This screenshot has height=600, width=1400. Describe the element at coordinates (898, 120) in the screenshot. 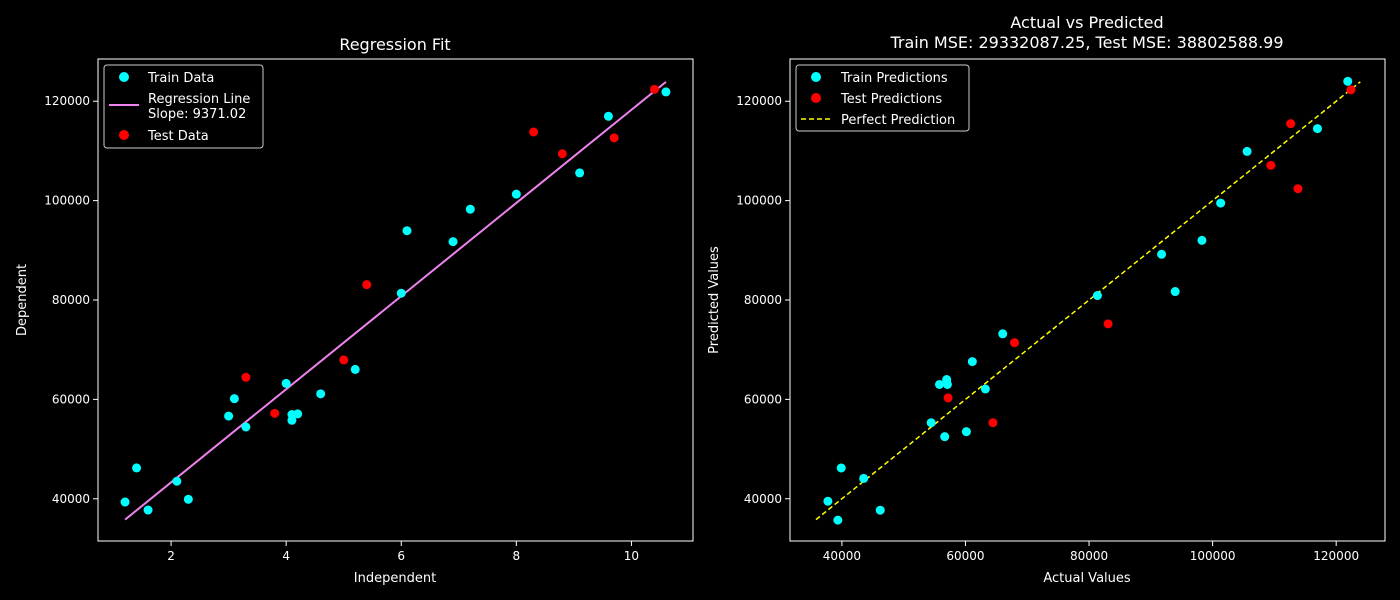

I see `legend-perfect-prediction-label: Perfect Prediction` at that location.